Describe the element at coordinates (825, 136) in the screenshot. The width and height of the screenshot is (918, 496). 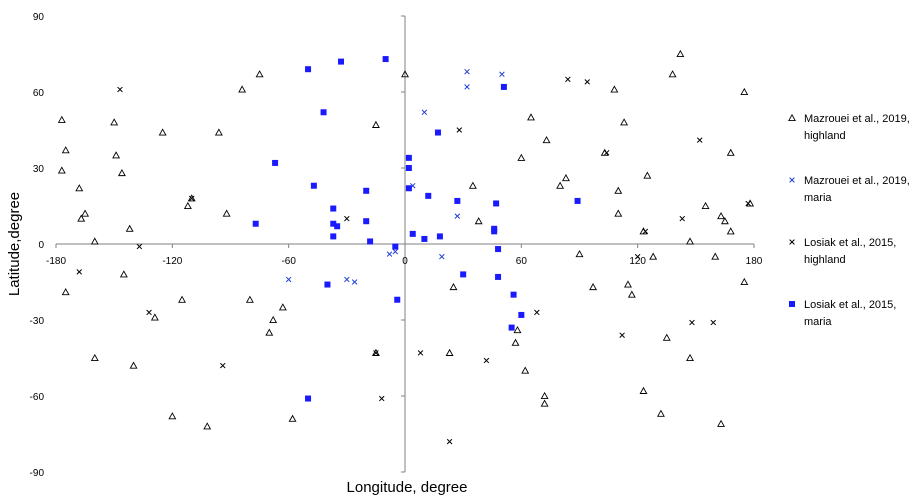
I see `legend-label: highland` at that location.